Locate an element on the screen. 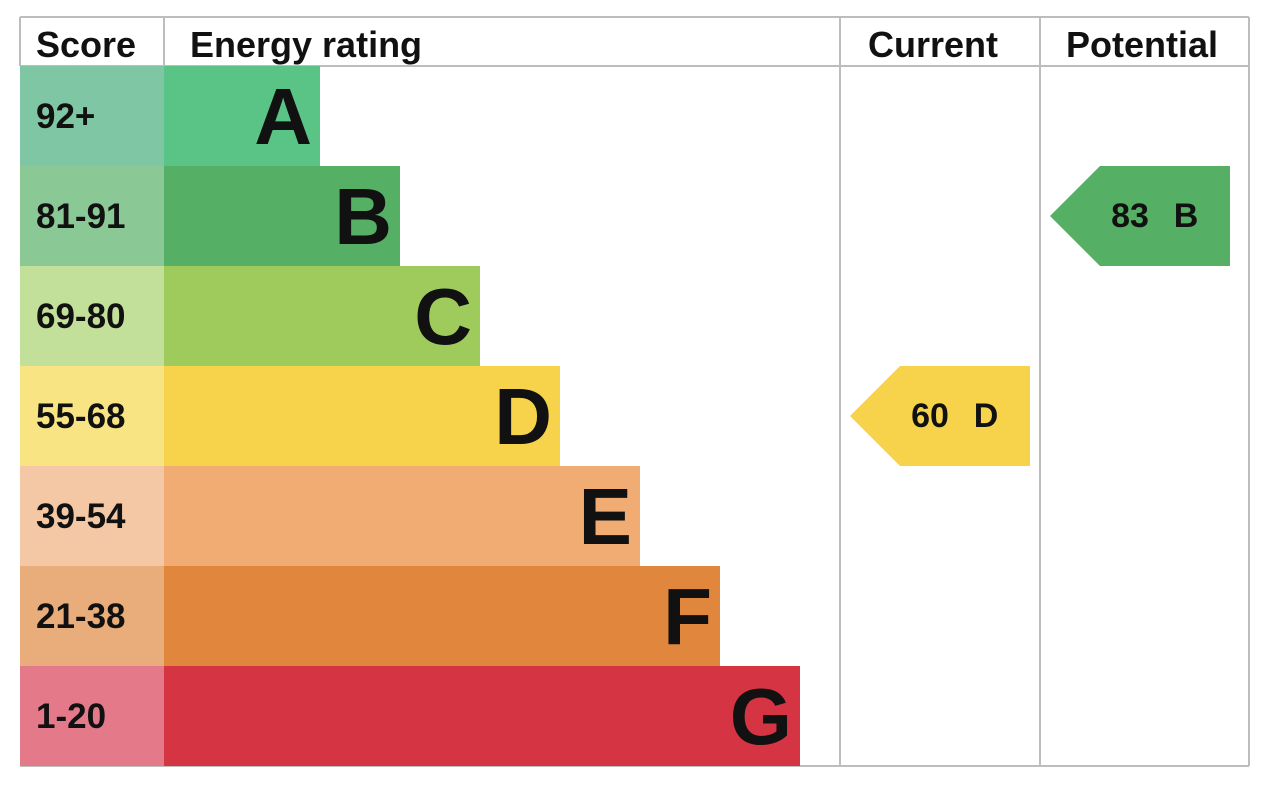 This screenshot has width=1286, height=788. rating-bar-g is located at coordinates (482, 716).